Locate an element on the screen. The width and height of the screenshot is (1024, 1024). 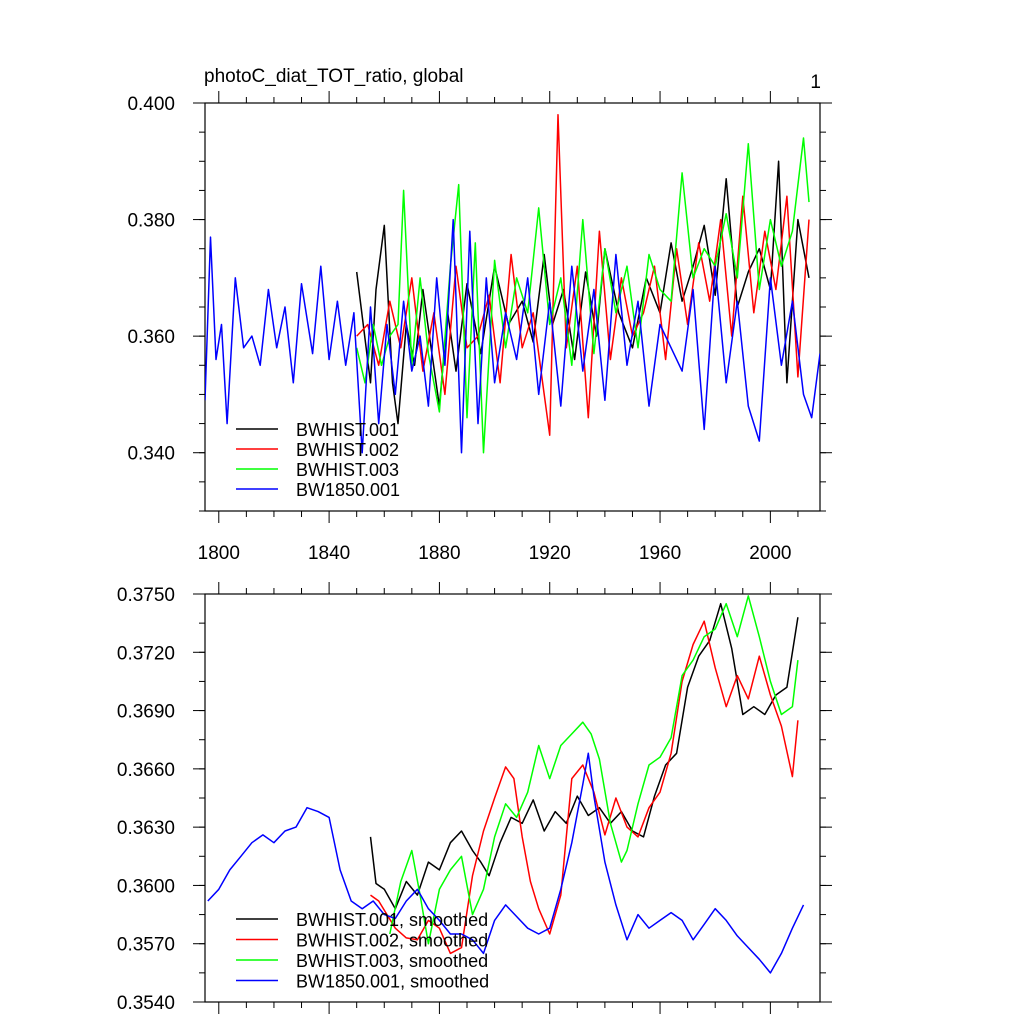
panel-1-legend-label: BWHIST.001 is located at coordinates (347, 430).